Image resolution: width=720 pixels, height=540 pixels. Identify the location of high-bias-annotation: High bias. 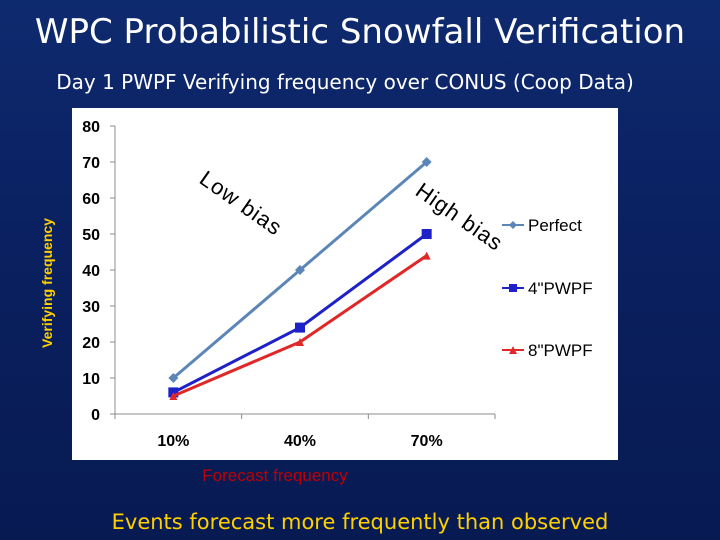
(459, 217).